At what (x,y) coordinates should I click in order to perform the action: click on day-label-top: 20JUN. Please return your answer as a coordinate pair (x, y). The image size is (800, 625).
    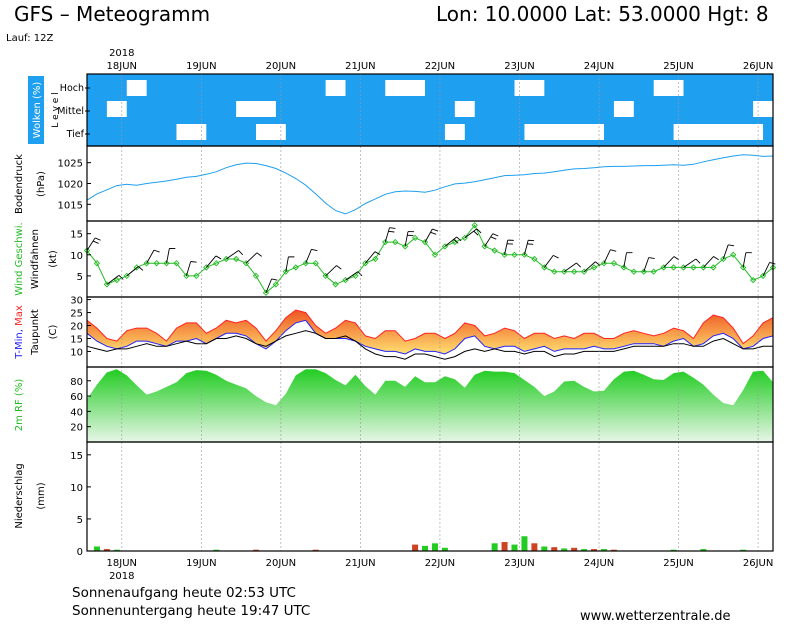
    Looking at the image, I should click on (281, 66).